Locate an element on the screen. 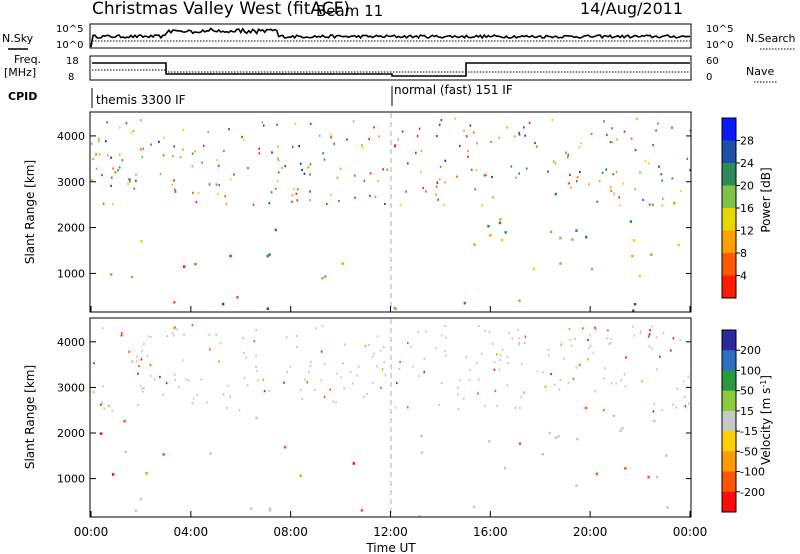 The width and height of the screenshot is (800, 554). time-tick-label: 20:00 is located at coordinates (590, 532).